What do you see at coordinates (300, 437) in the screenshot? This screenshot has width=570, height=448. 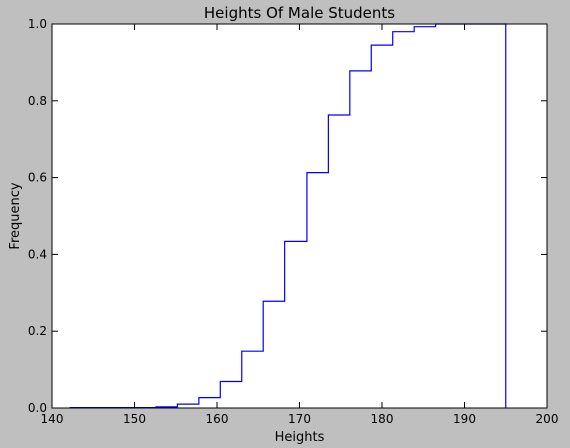 I see `x-axis-label: Heights` at bounding box center [300, 437].